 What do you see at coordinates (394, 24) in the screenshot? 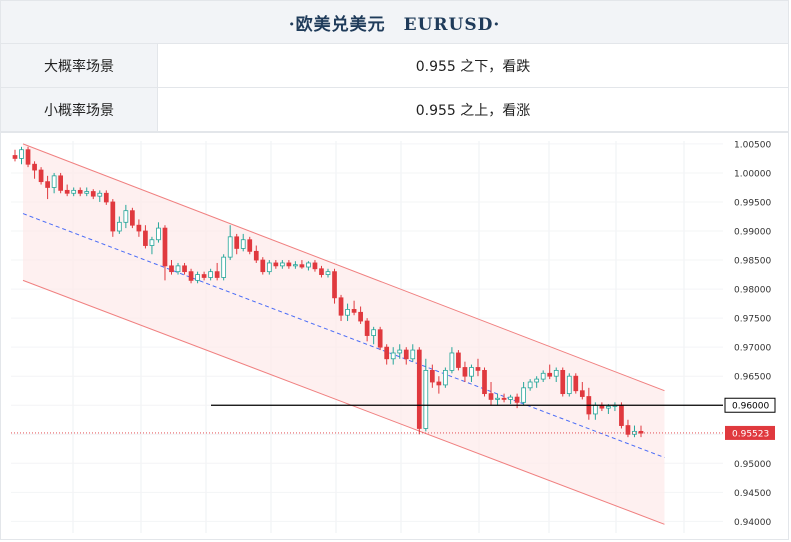
I see `page-title: ·欧美兑美元 EURUSD·` at bounding box center [394, 24].